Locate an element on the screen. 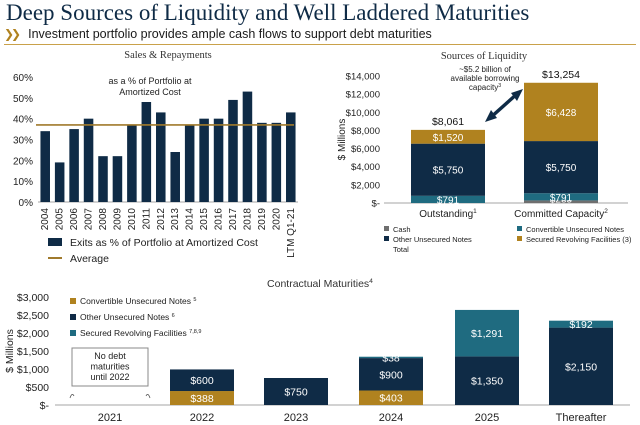  x-tick-label: 2018 is located at coordinates (247, 219).